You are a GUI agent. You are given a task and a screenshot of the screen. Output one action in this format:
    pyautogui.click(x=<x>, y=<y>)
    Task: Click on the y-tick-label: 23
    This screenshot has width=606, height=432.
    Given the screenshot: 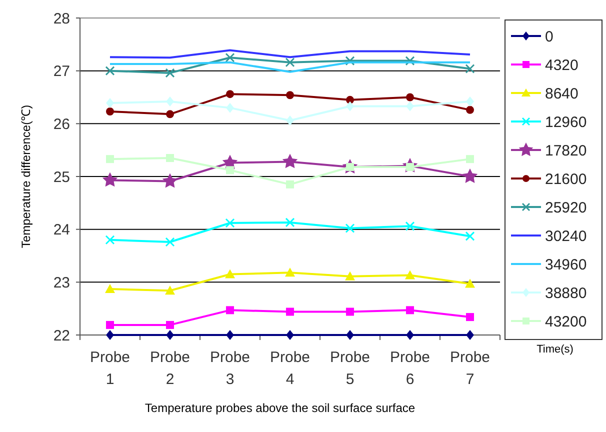 What is the action you would take?
    pyautogui.click(x=61, y=283)
    